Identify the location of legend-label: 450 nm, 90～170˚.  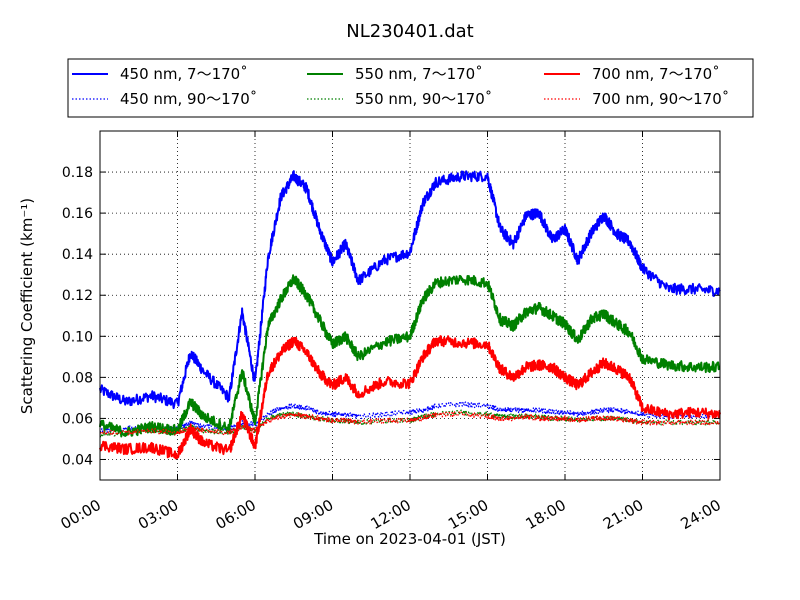
(188, 99).